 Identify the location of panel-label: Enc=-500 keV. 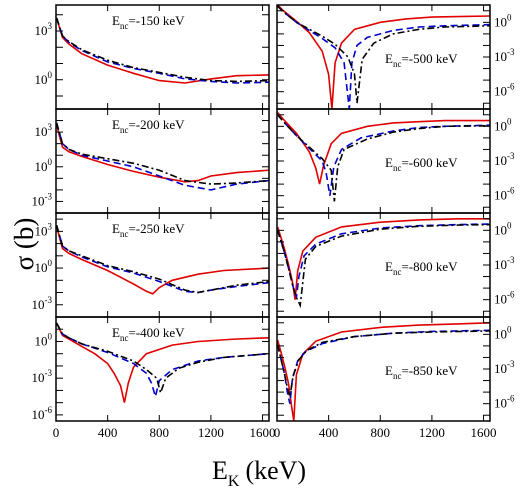
(421, 60).